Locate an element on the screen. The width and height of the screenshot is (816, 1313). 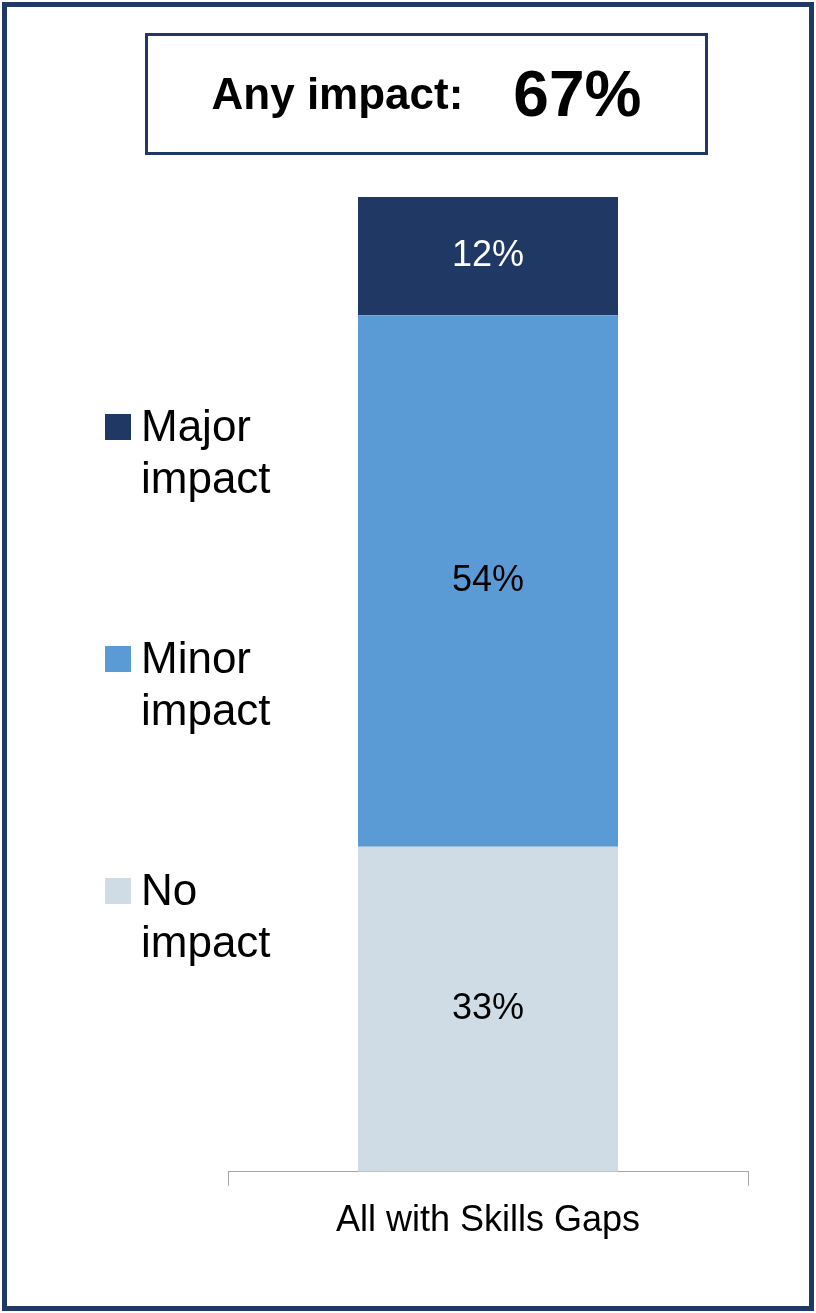
text: 67% is located at coordinates (577, 94).